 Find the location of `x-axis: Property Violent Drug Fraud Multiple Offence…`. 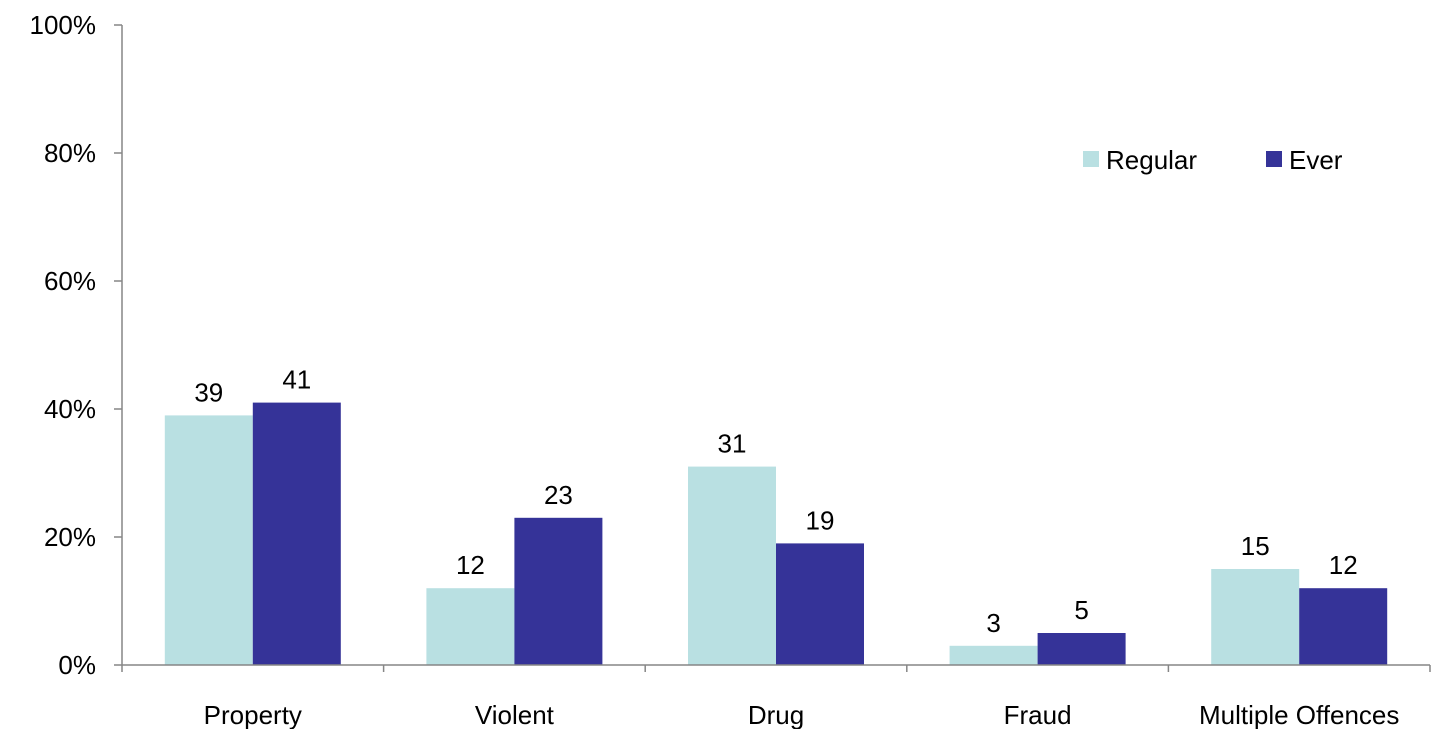

x-axis: Property Violent Drug Fraud Multiple Offence… is located at coordinates (776, 696).